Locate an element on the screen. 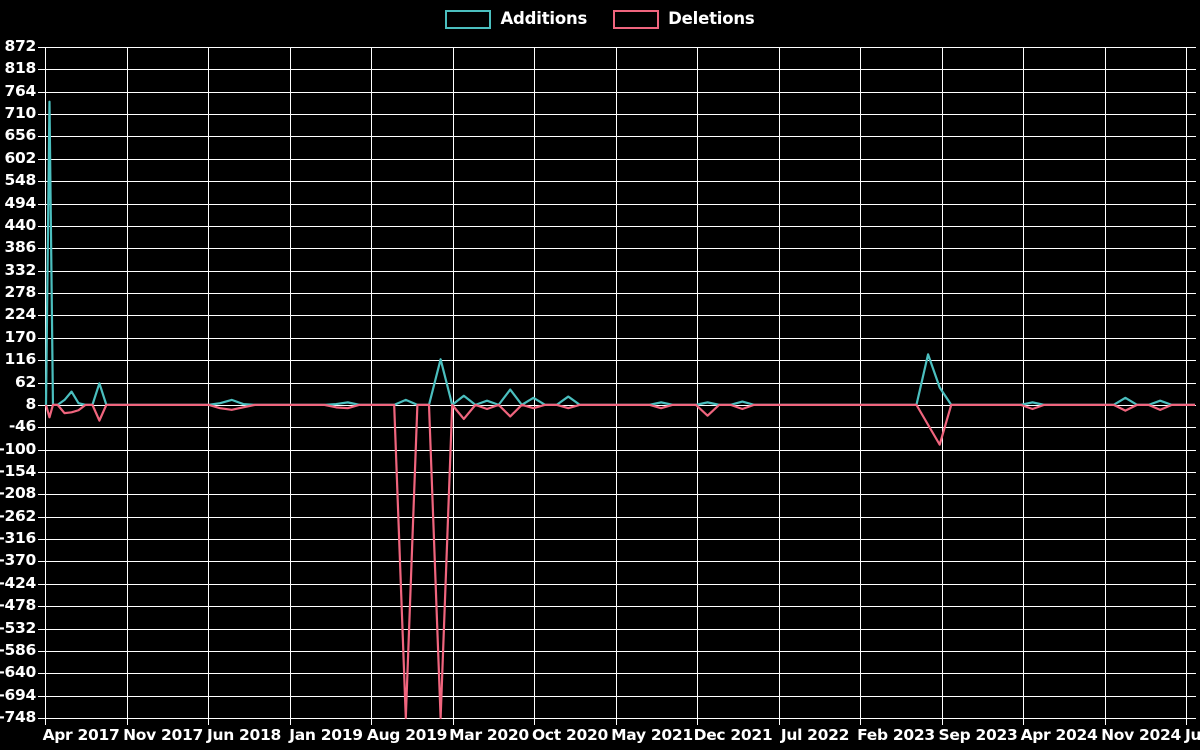  y-axis-tick-label: 332 is located at coordinates (20, 270).